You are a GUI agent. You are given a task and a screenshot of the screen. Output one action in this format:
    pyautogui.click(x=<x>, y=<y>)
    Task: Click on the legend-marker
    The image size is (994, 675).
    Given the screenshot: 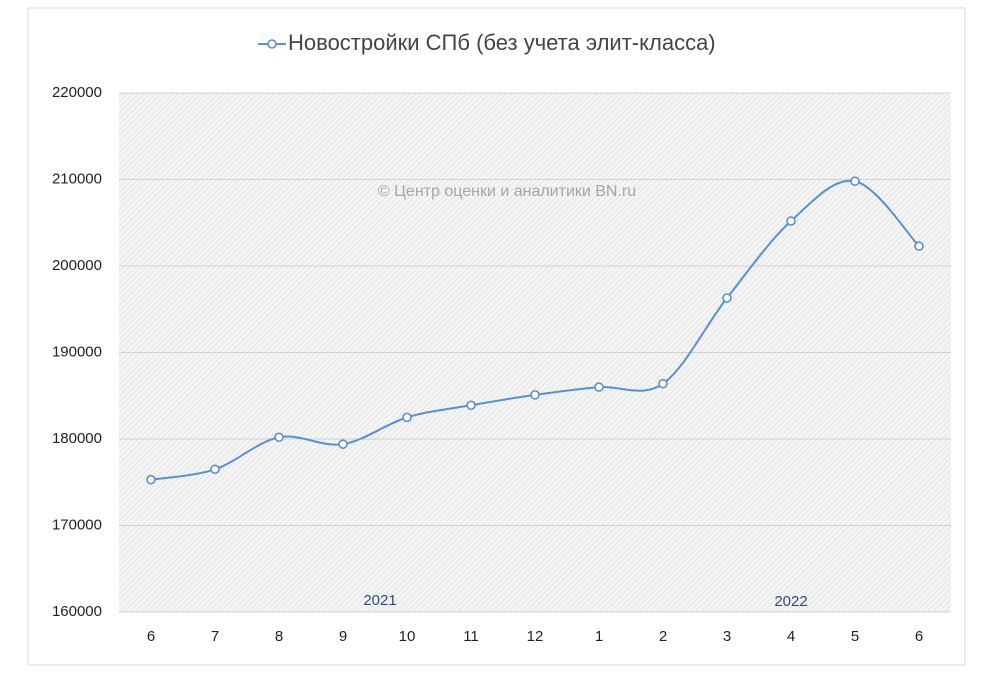 What is the action you would take?
    pyautogui.click(x=272, y=44)
    